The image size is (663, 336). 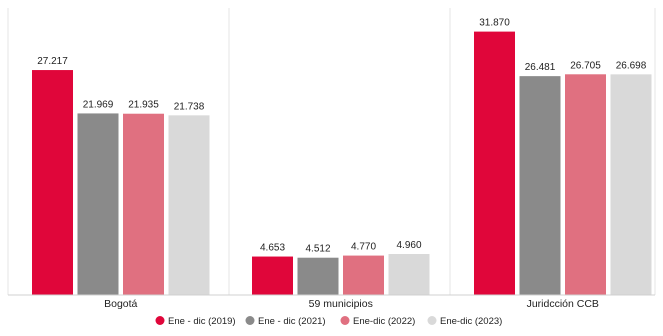 I want to click on legend-label-2: Ene-dic (2022), so click(x=384, y=321).